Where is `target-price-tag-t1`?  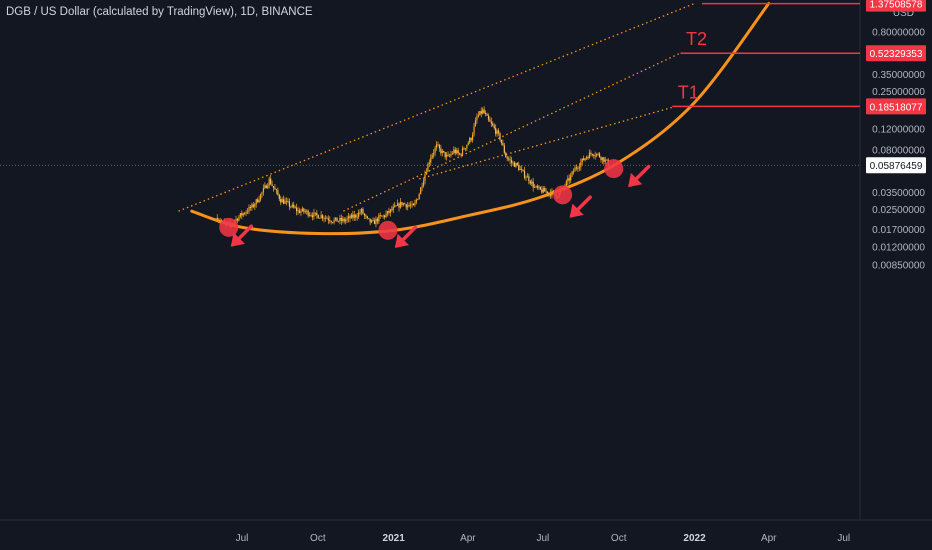
target-price-tag-t1 is located at coordinates (896, 106).